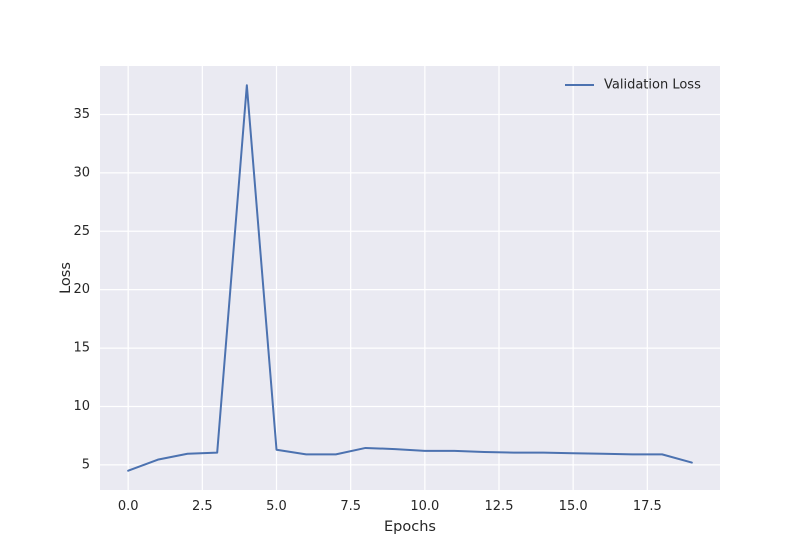 This screenshot has height=554, width=800. What do you see at coordinates (202, 506) in the screenshot?
I see `x-tick-label: 2.5` at bounding box center [202, 506].